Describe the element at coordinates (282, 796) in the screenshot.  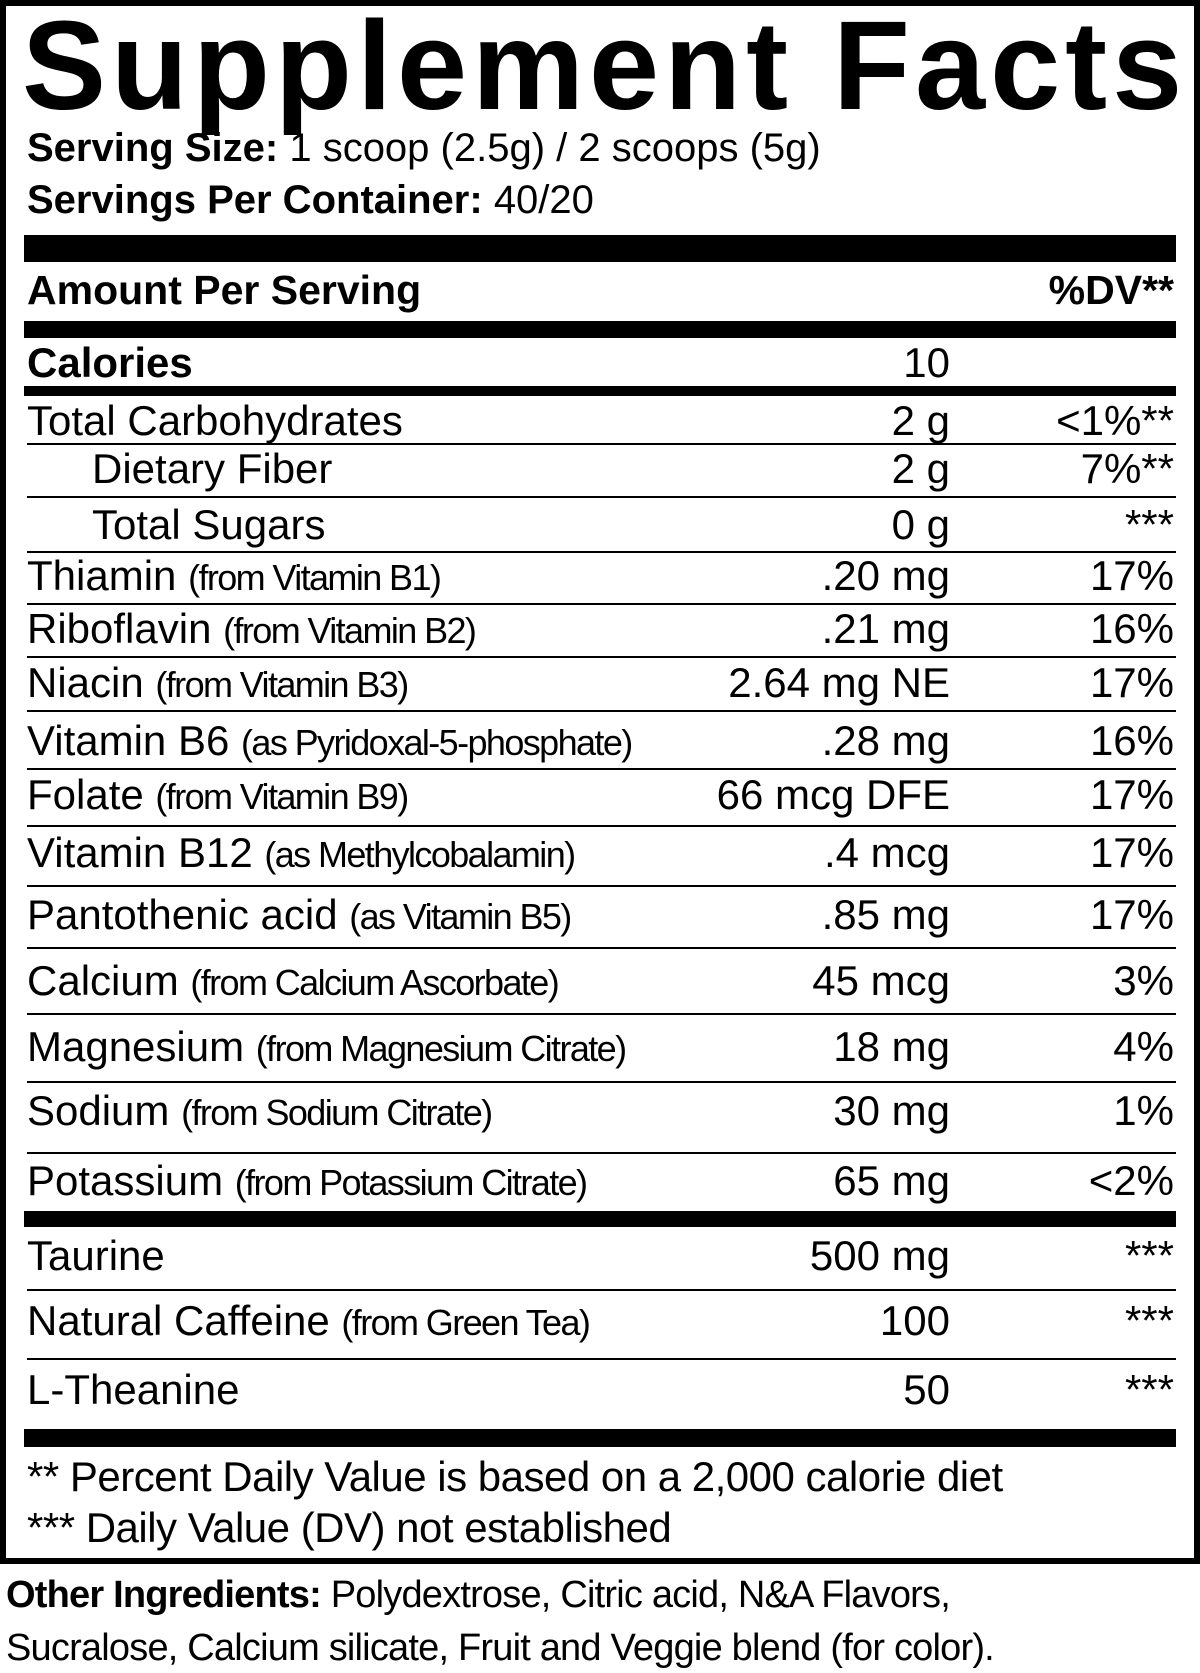
I see `nutrient-source: (from Vitamin B9)` at that location.